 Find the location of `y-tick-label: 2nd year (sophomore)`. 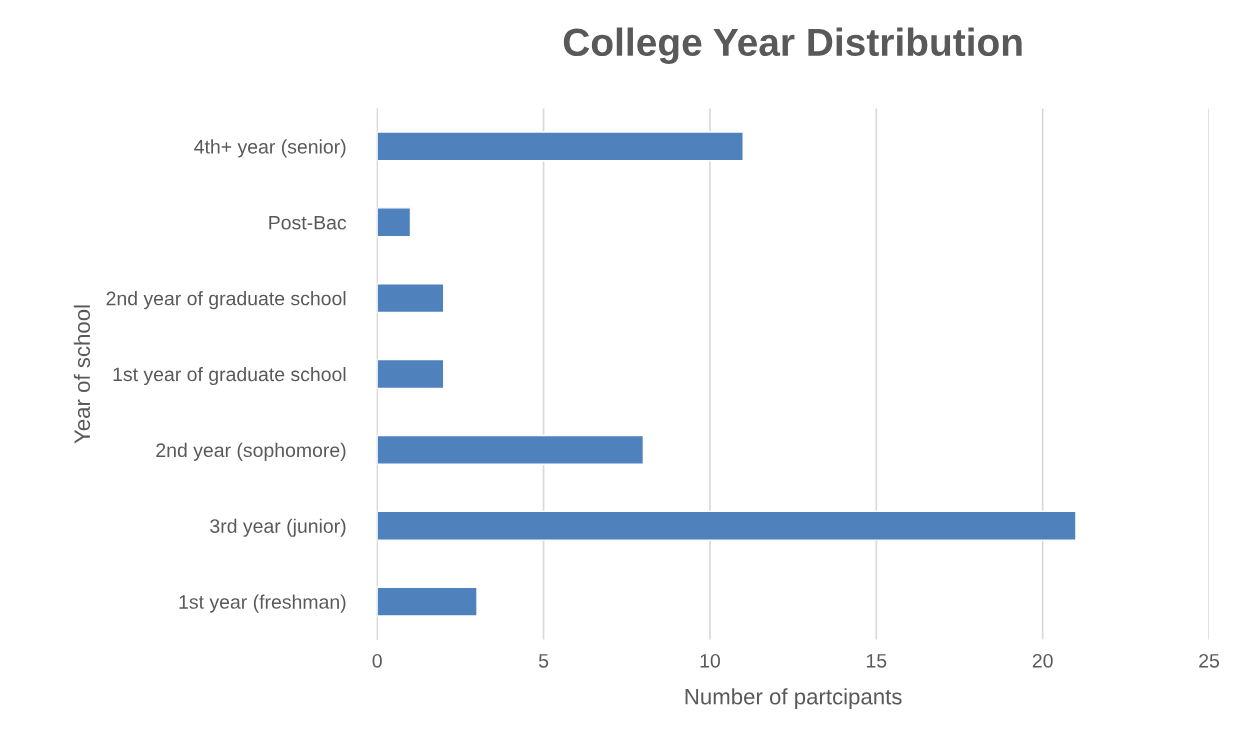

y-tick-label: 2nd year (sophomore) is located at coordinates (251, 451).